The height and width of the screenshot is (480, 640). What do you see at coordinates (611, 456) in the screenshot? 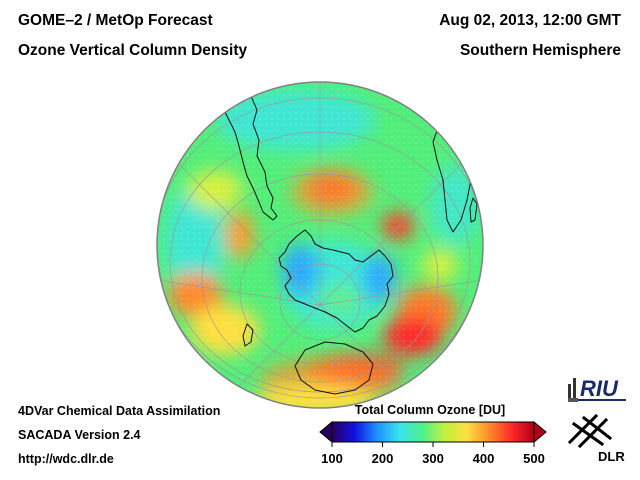
I see `dlr-logo-text: DLR` at bounding box center [611, 456].